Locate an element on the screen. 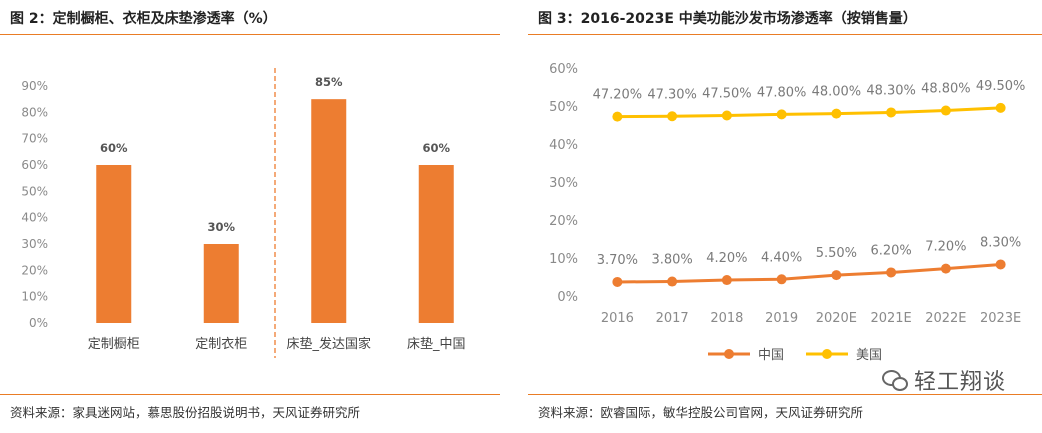 The image size is (1042, 433). data-label: 48.00% is located at coordinates (837, 92).